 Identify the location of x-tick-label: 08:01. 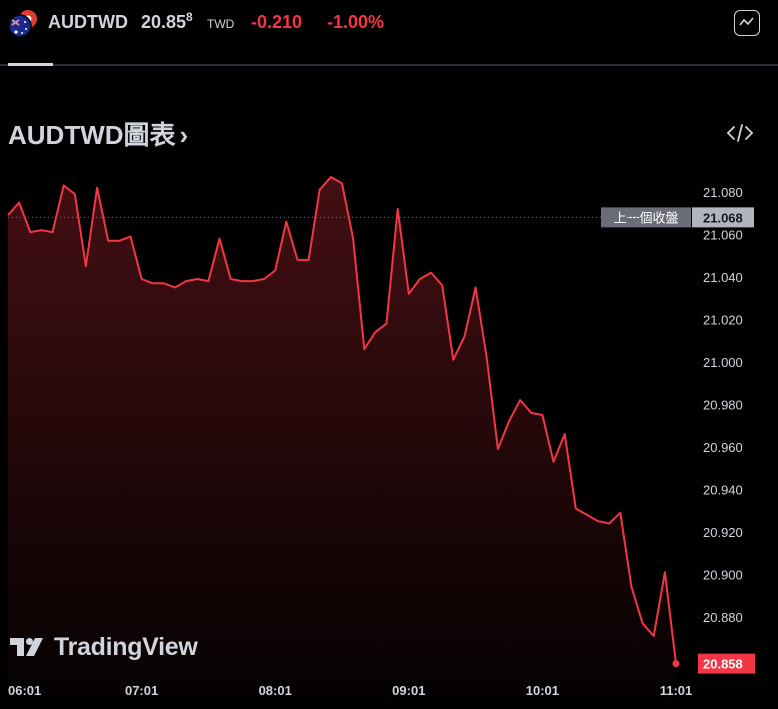
(275, 690).